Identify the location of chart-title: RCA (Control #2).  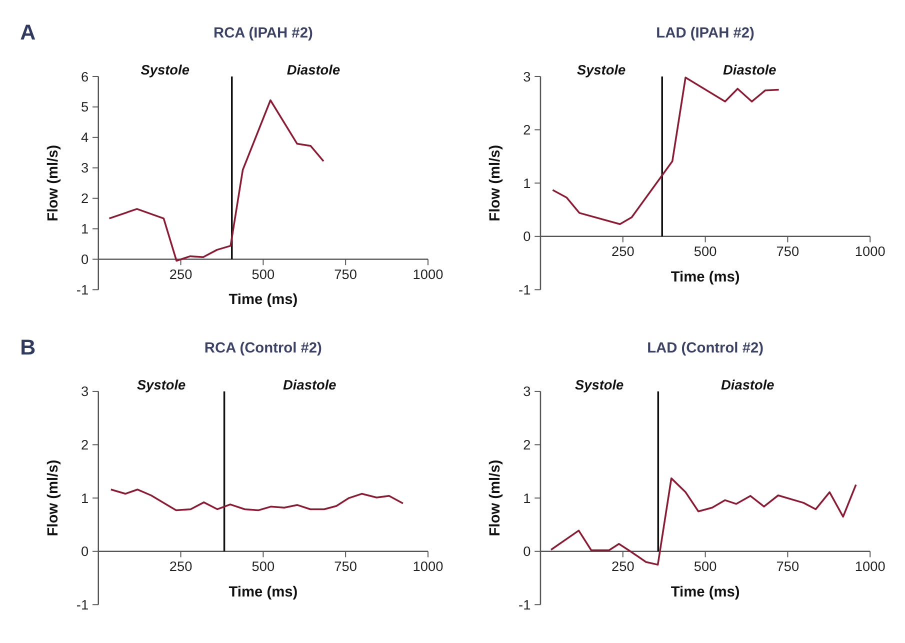
(263, 348).